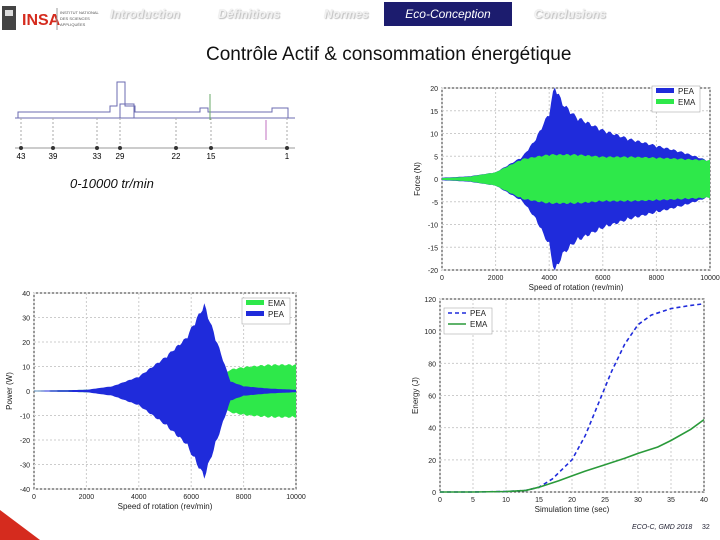 This screenshot has width=720, height=540. Describe the element at coordinates (706, 527) in the screenshot. I see `page-number: 32` at that location.